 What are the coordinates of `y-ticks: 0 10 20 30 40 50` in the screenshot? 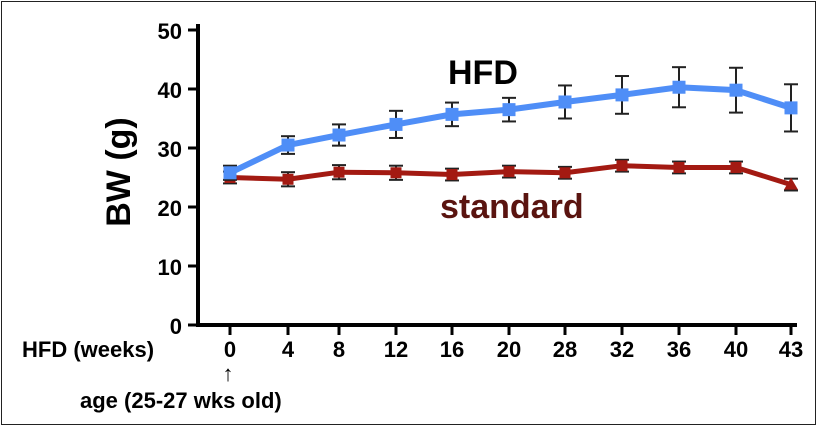 It's located at (178, 179).